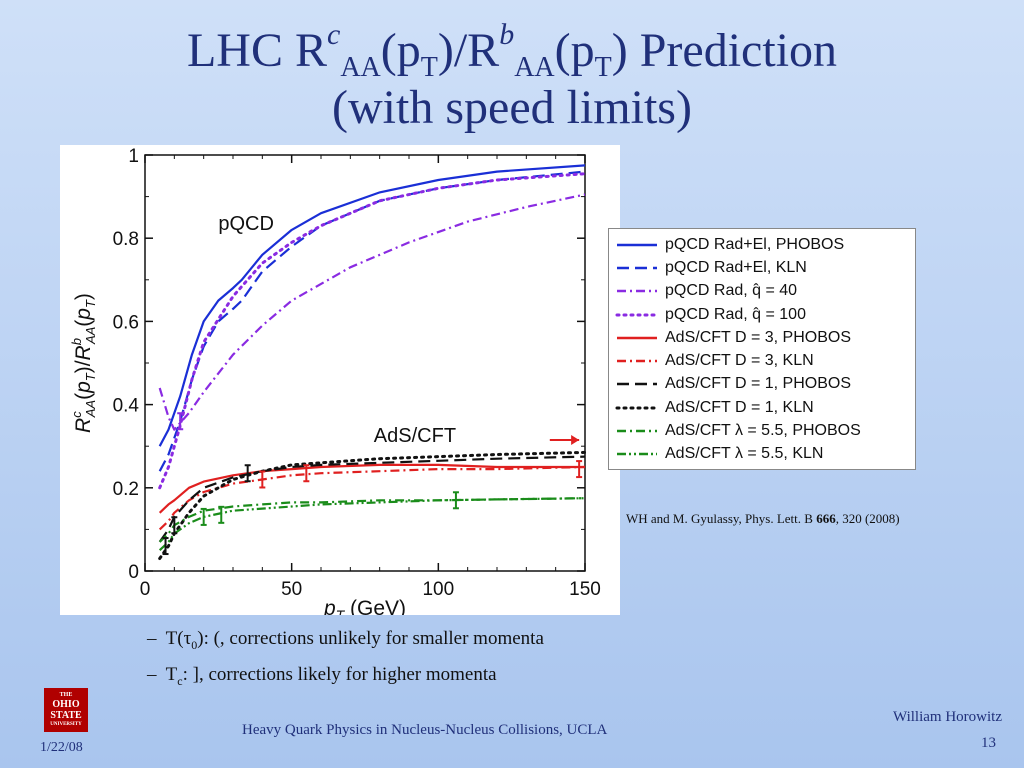 The image size is (1024, 768). Describe the element at coordinates (194, 644) in the screenshot. I see `bullet-sub: 0` at that location.